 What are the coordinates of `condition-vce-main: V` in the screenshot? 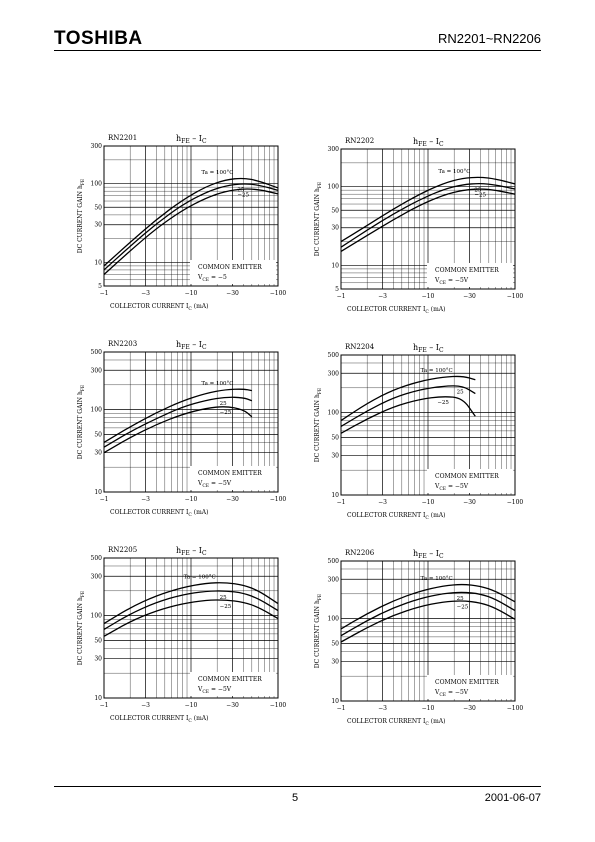 It's located at (437, 486).